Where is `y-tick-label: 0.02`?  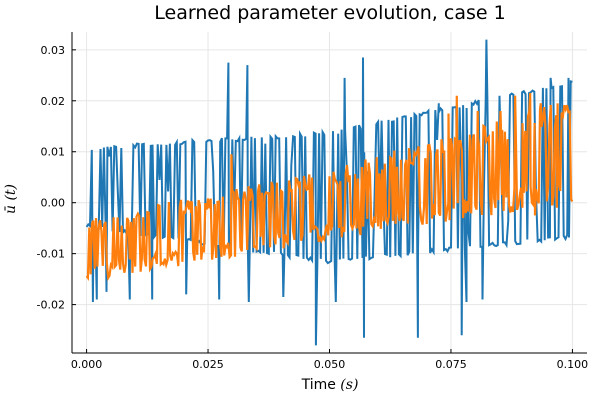
y-tick-label: 0.02 is located at coordinates (53, 101).